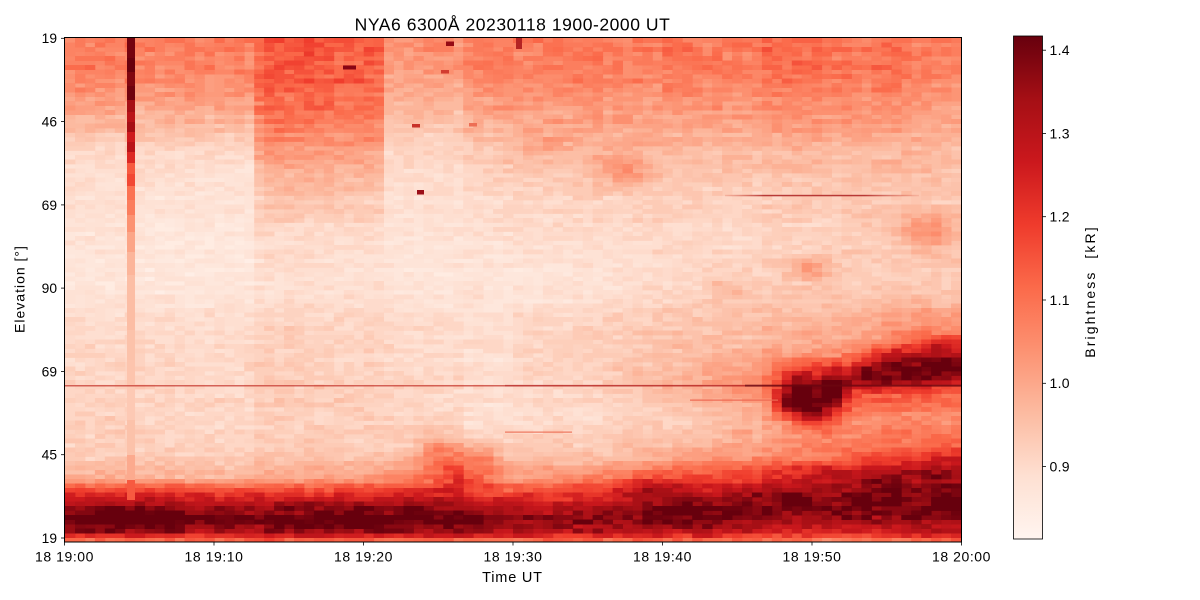  Describe the element at coordinates (961, 557) in the screenshot. I see `svg-text: 18 20:00` at that location.